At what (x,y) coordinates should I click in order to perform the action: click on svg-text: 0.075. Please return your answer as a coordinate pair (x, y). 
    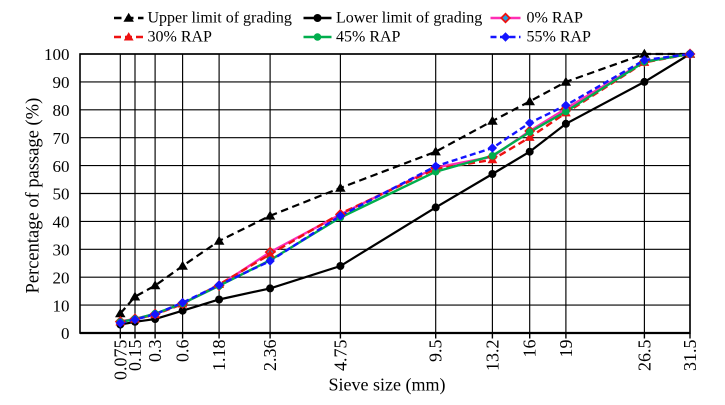
    Looking at the image, I should click on (120, 360).